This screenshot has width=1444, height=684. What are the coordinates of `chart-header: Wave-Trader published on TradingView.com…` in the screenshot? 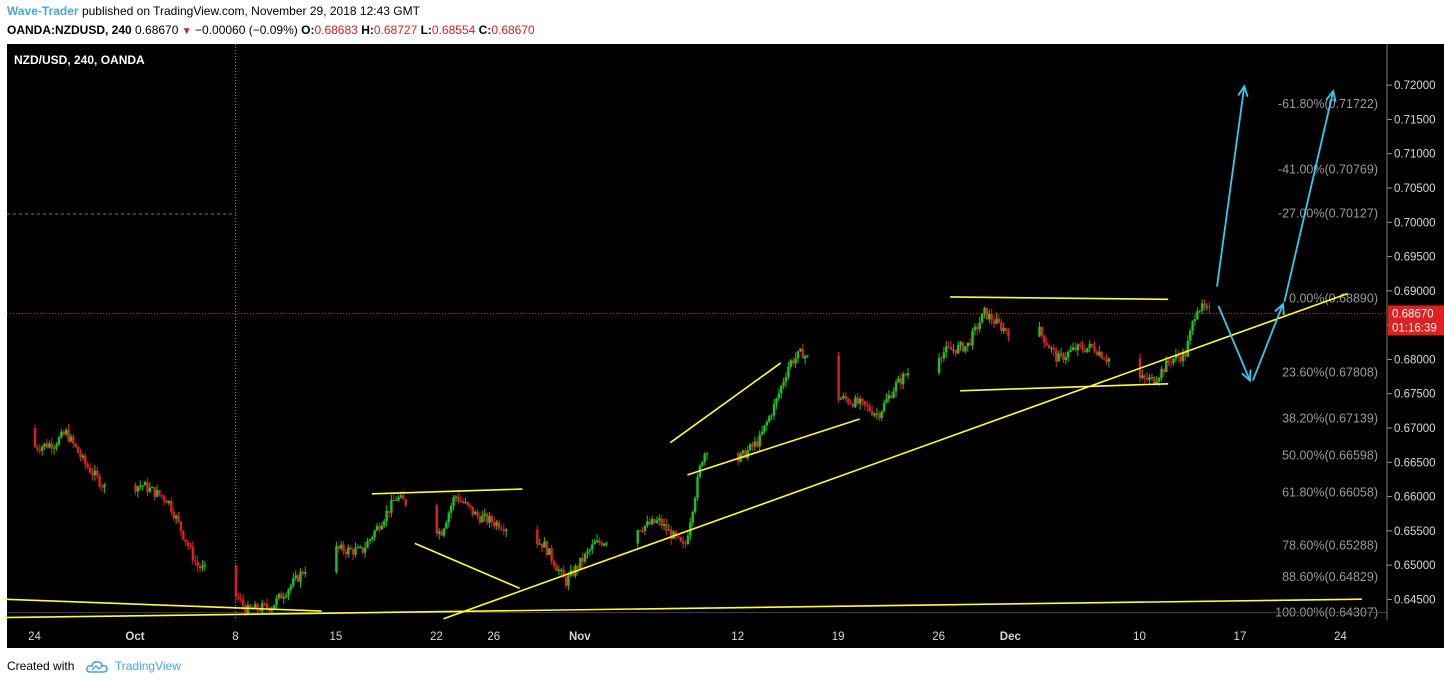 It's located at (722, 22).